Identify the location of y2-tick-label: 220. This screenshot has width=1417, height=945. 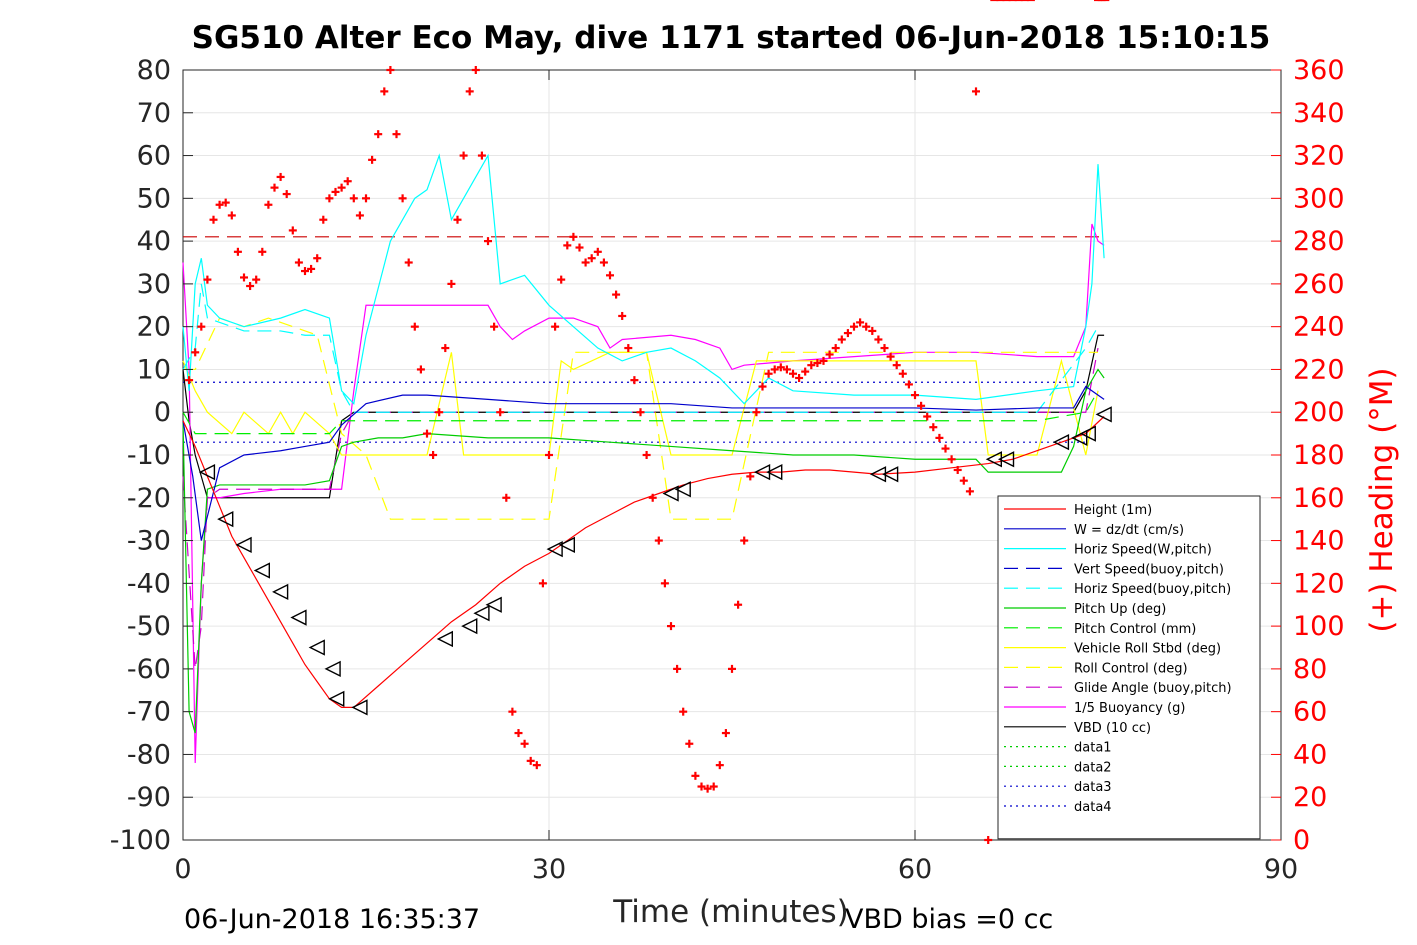
(1319, 369).